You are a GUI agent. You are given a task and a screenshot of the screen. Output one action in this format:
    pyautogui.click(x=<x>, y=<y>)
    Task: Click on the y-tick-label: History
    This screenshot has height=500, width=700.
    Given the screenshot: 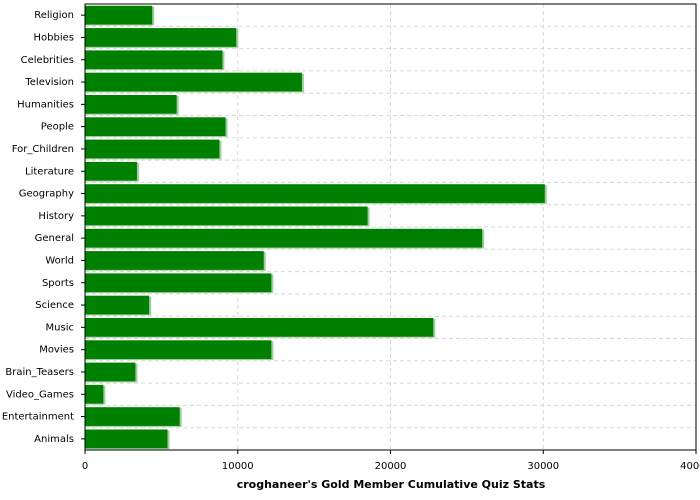 What is the action you would take?
    pyautogui.click(x=56, y=216)
    